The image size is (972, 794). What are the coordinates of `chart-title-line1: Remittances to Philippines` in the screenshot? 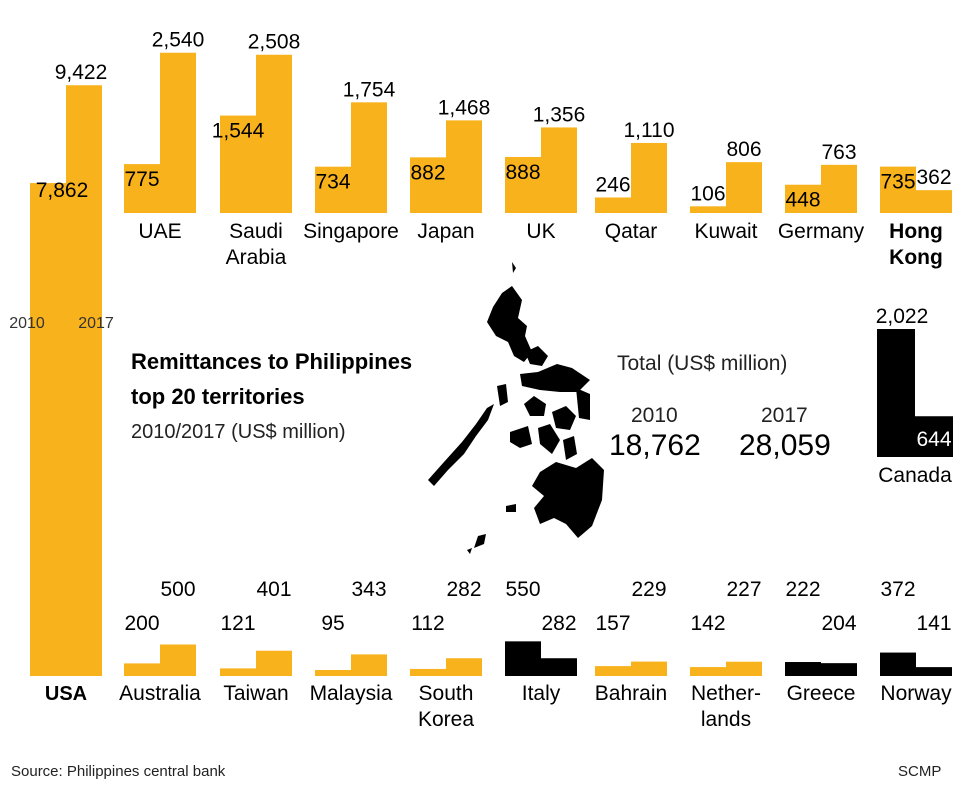 It's located at (272, 361).